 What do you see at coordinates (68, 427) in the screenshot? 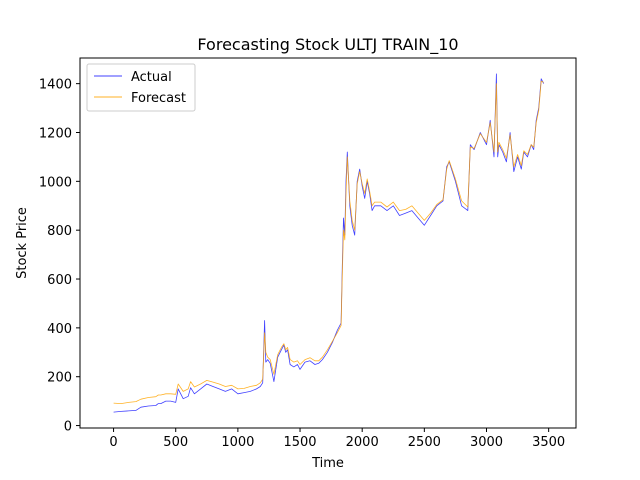
I see `y-tick-label: 0` at bounding box center [68, 427].